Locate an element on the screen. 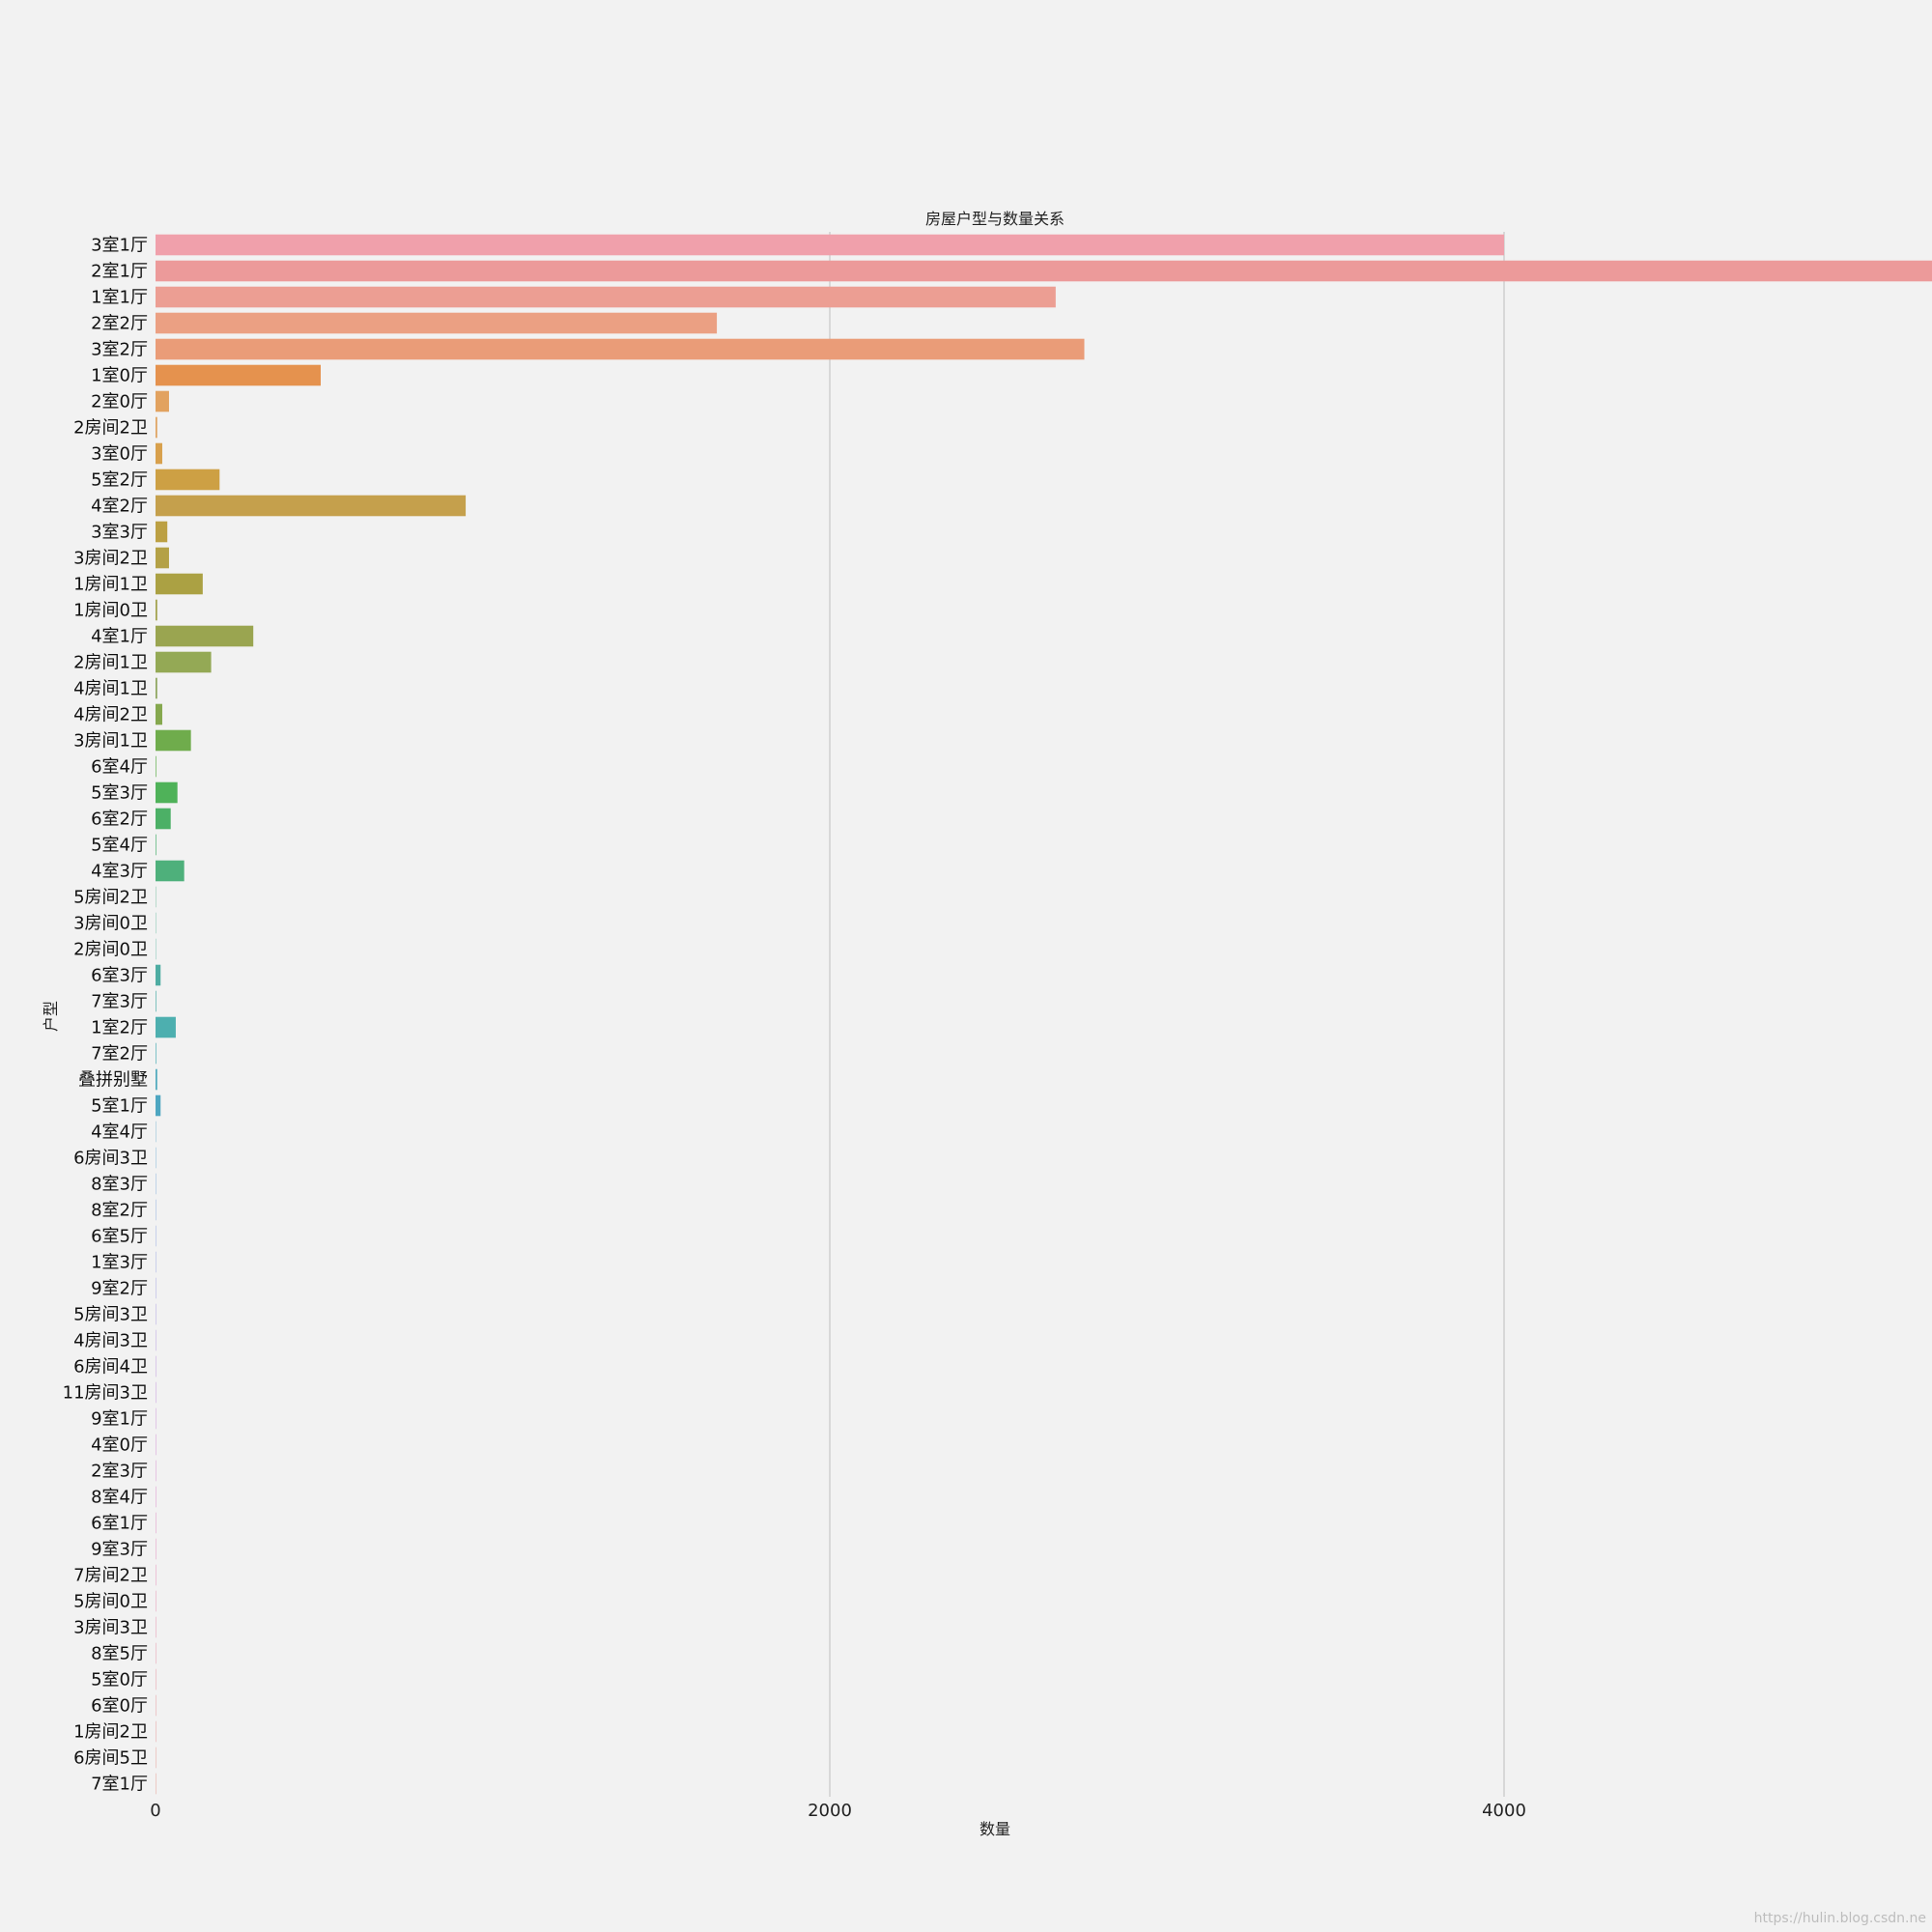 This screenshot has width=1932, height=1932. y-tick-label: 6房间4卫 is located at coordinates (110, 1367).